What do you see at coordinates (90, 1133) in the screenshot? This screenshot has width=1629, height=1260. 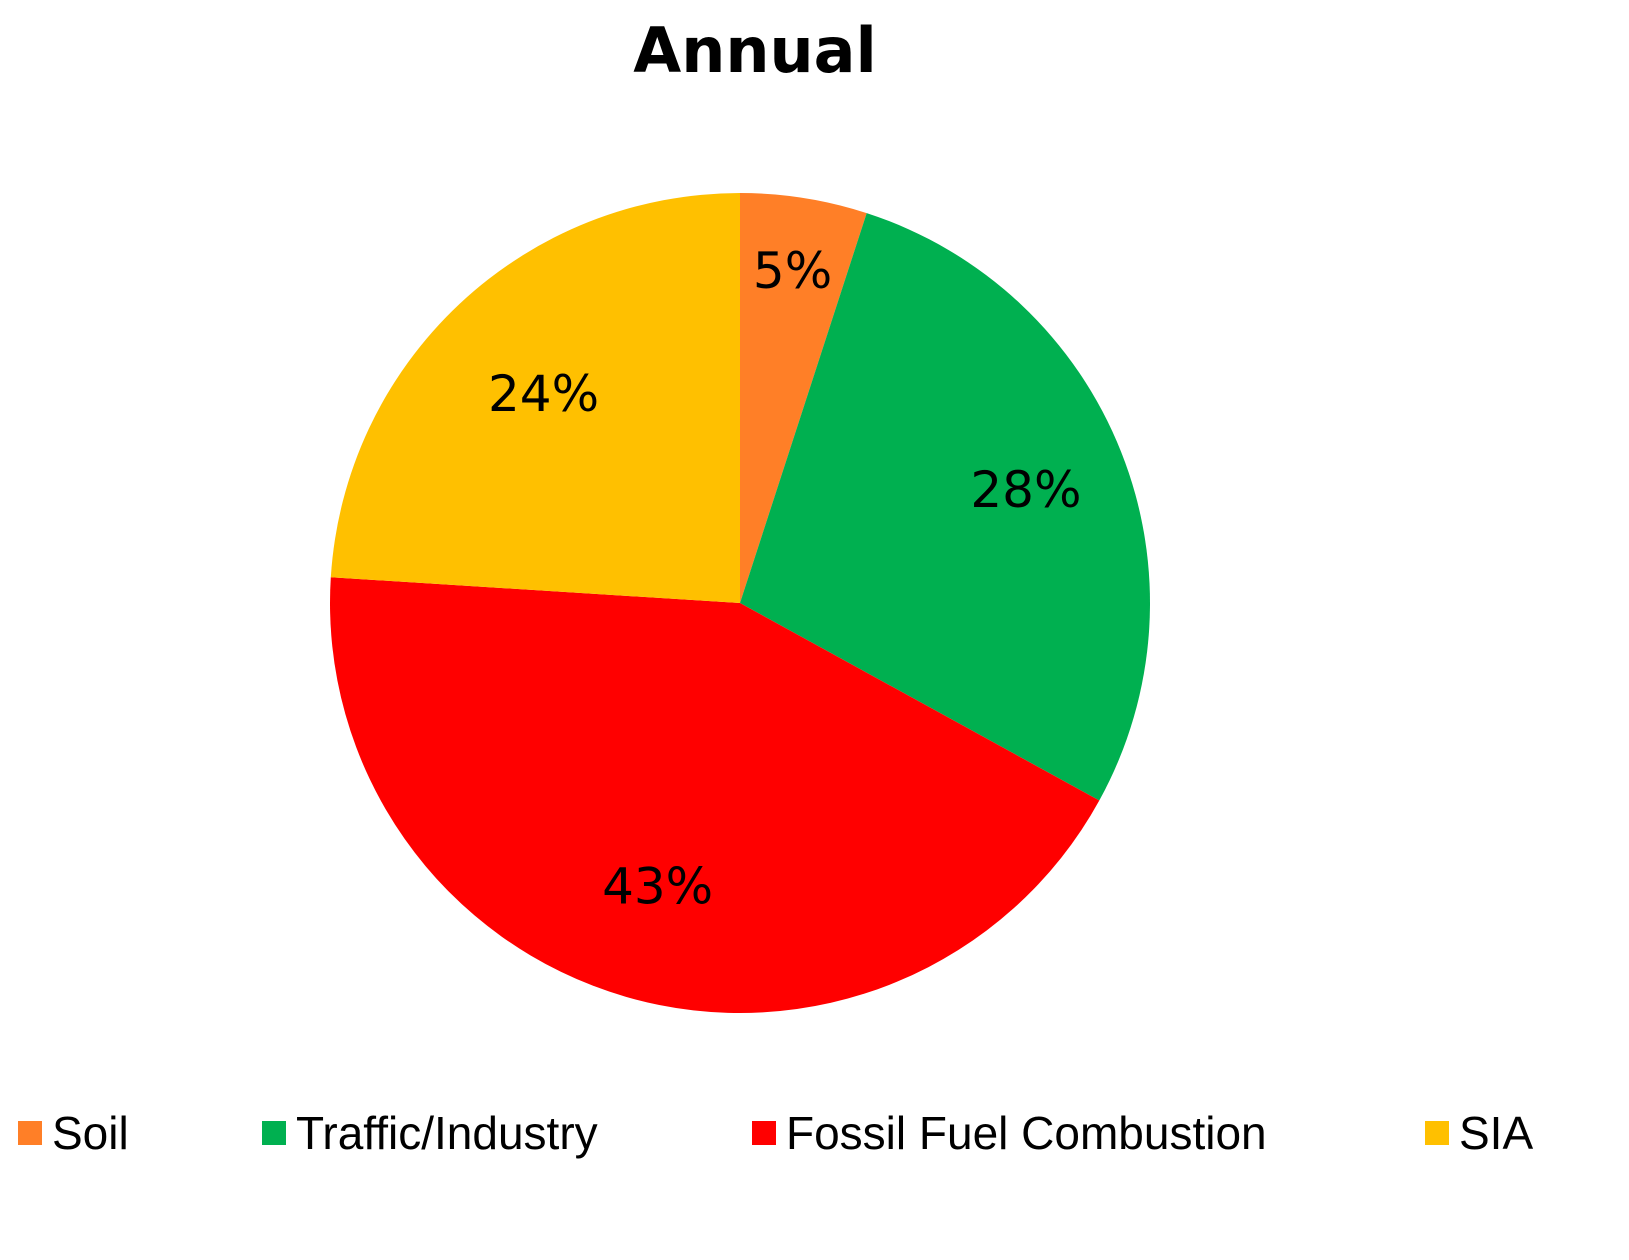 I see `legend-label-soil: Soil` at bounding box center [90, 1133].